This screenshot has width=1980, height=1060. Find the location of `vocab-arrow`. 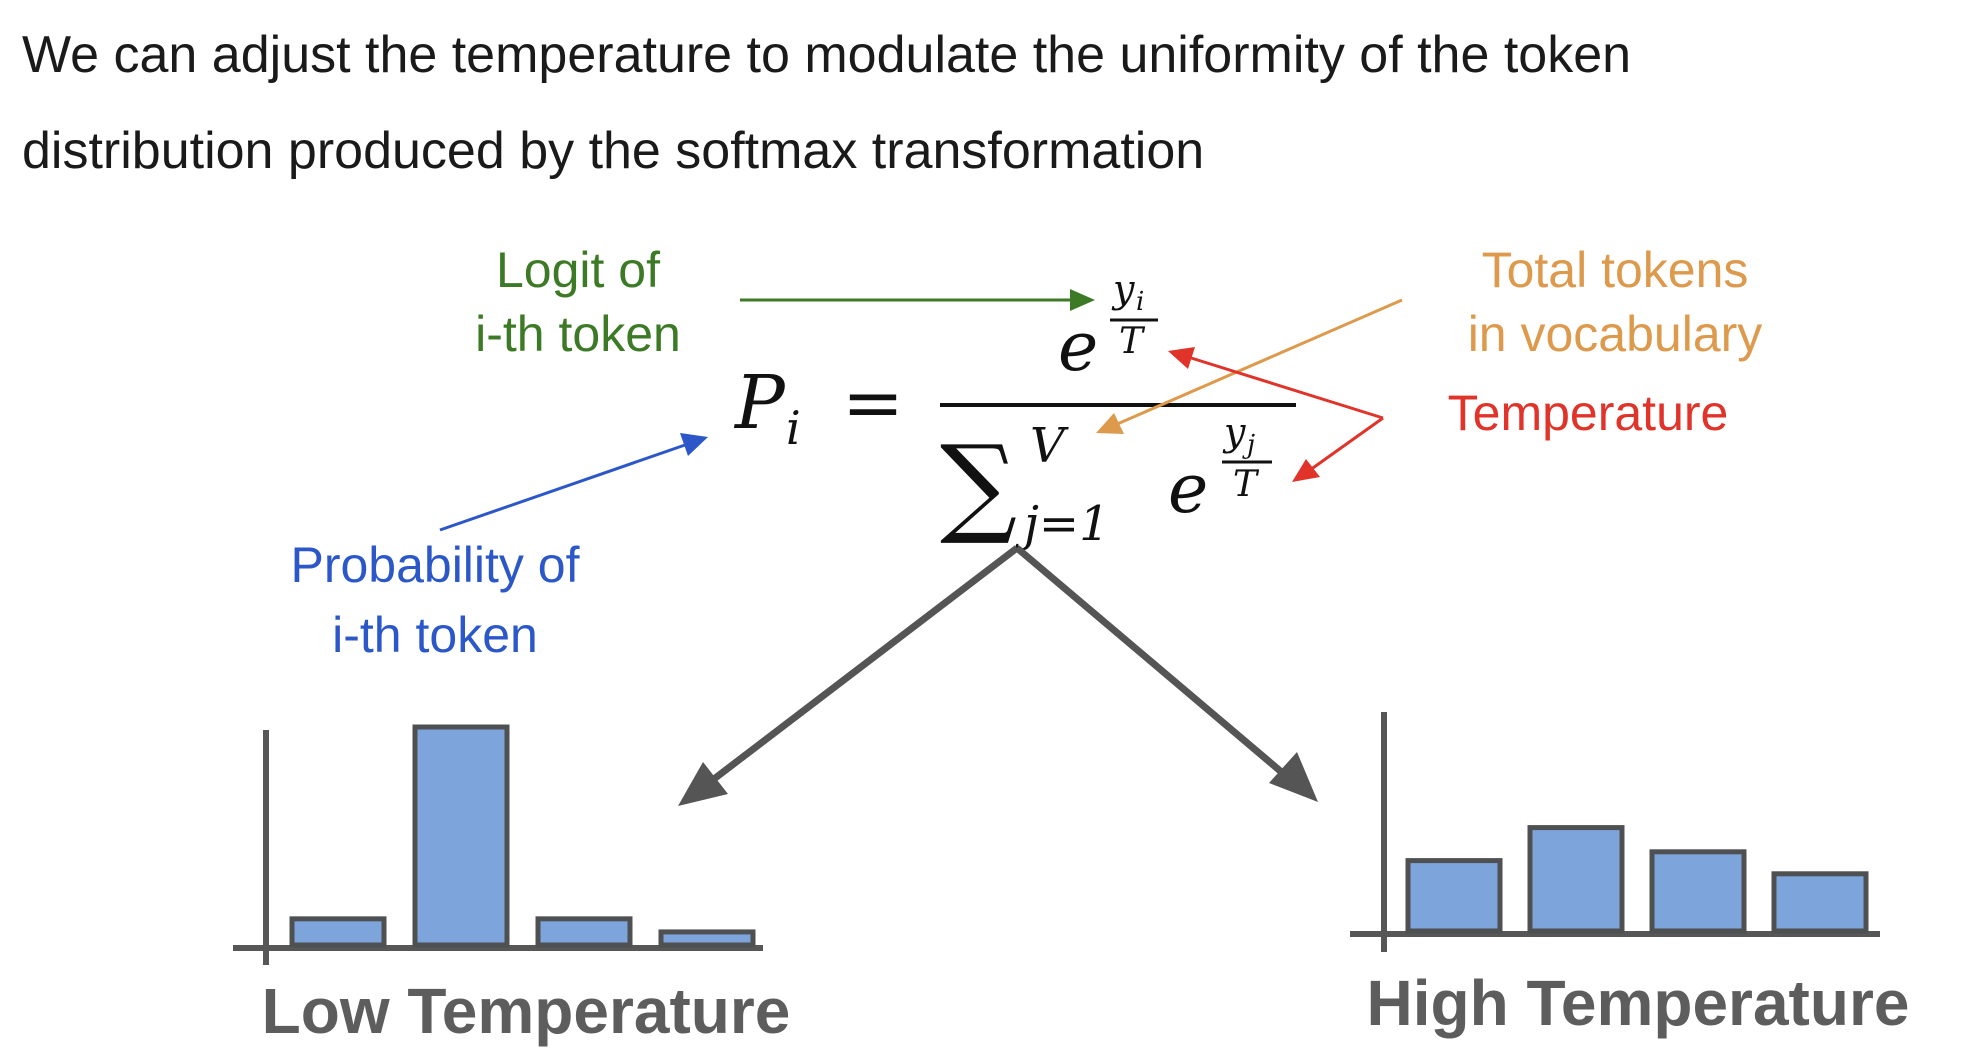

vocab-arrow is located at coordinates (1249, 366).